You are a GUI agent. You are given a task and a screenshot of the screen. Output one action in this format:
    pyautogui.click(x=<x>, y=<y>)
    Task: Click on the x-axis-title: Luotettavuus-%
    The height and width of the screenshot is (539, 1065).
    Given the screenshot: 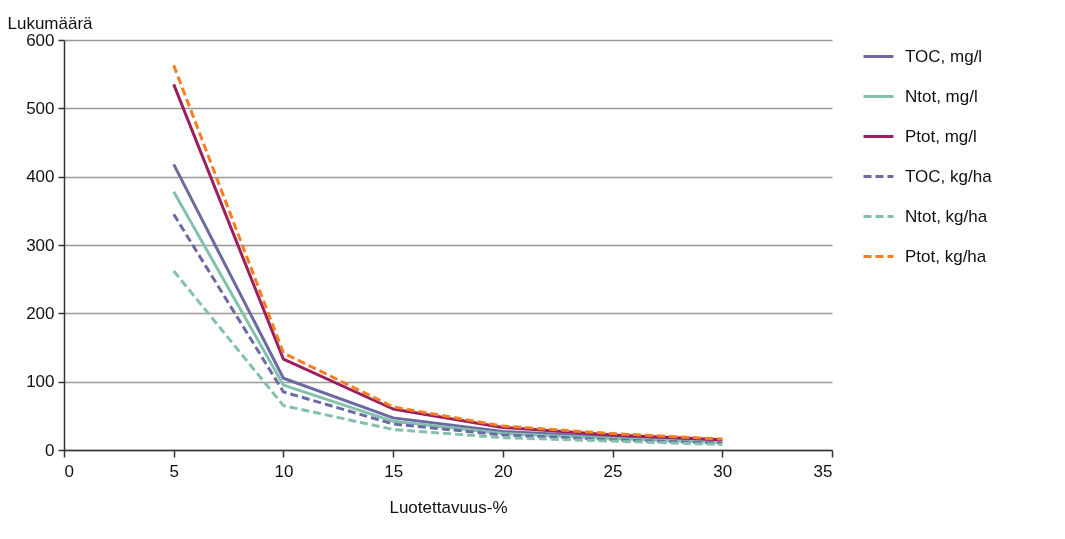 What is the action you would take?
    pyautogui.click(x=448, y=507)
    